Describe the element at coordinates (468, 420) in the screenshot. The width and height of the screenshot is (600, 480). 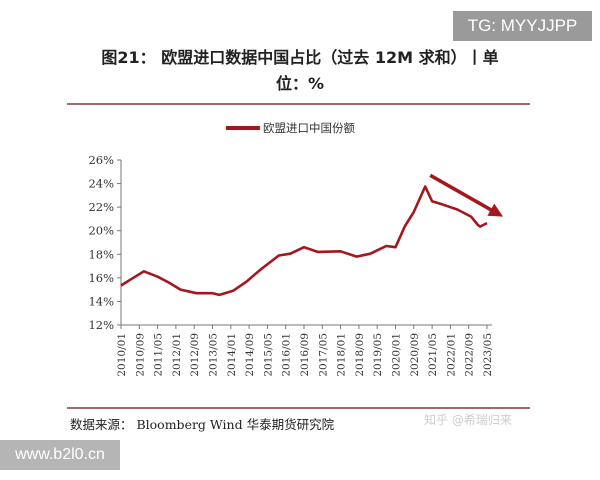
I see `zhihu-watermark: 知乎 @希瑞归来` at that location.